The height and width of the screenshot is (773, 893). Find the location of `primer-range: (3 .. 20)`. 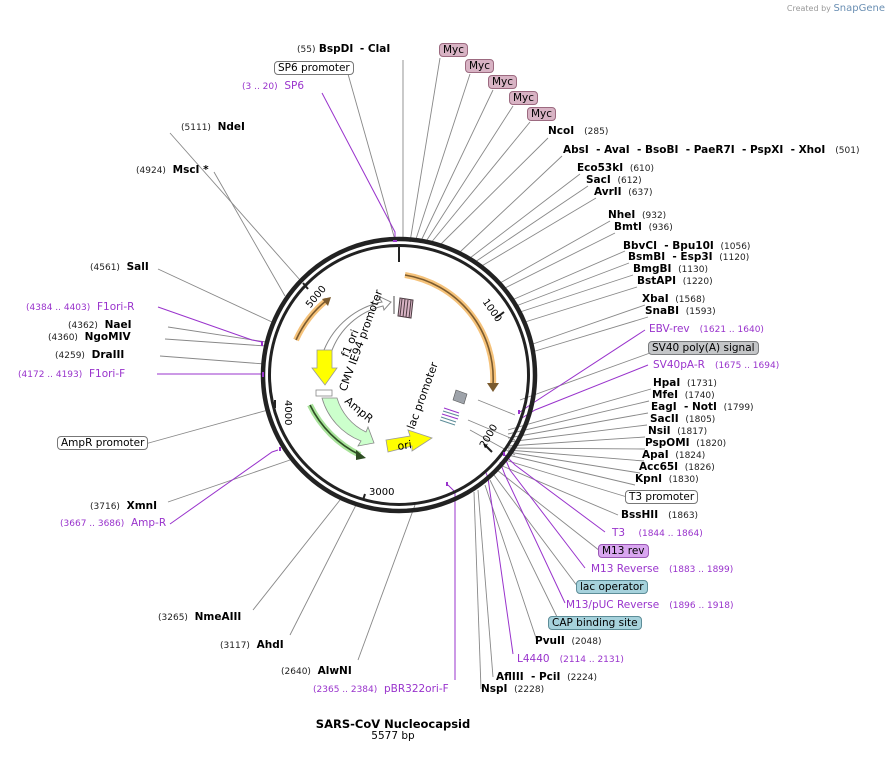

primer-range: (3 .. 20) is located at coordinates (260, 87).